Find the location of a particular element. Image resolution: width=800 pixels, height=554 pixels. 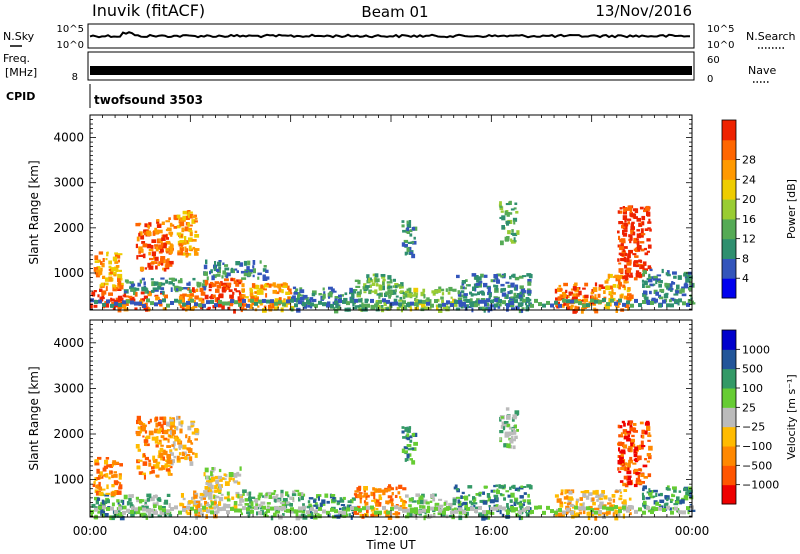

date-title: 13/Nov/2016 is located at coordinates (643, 11).